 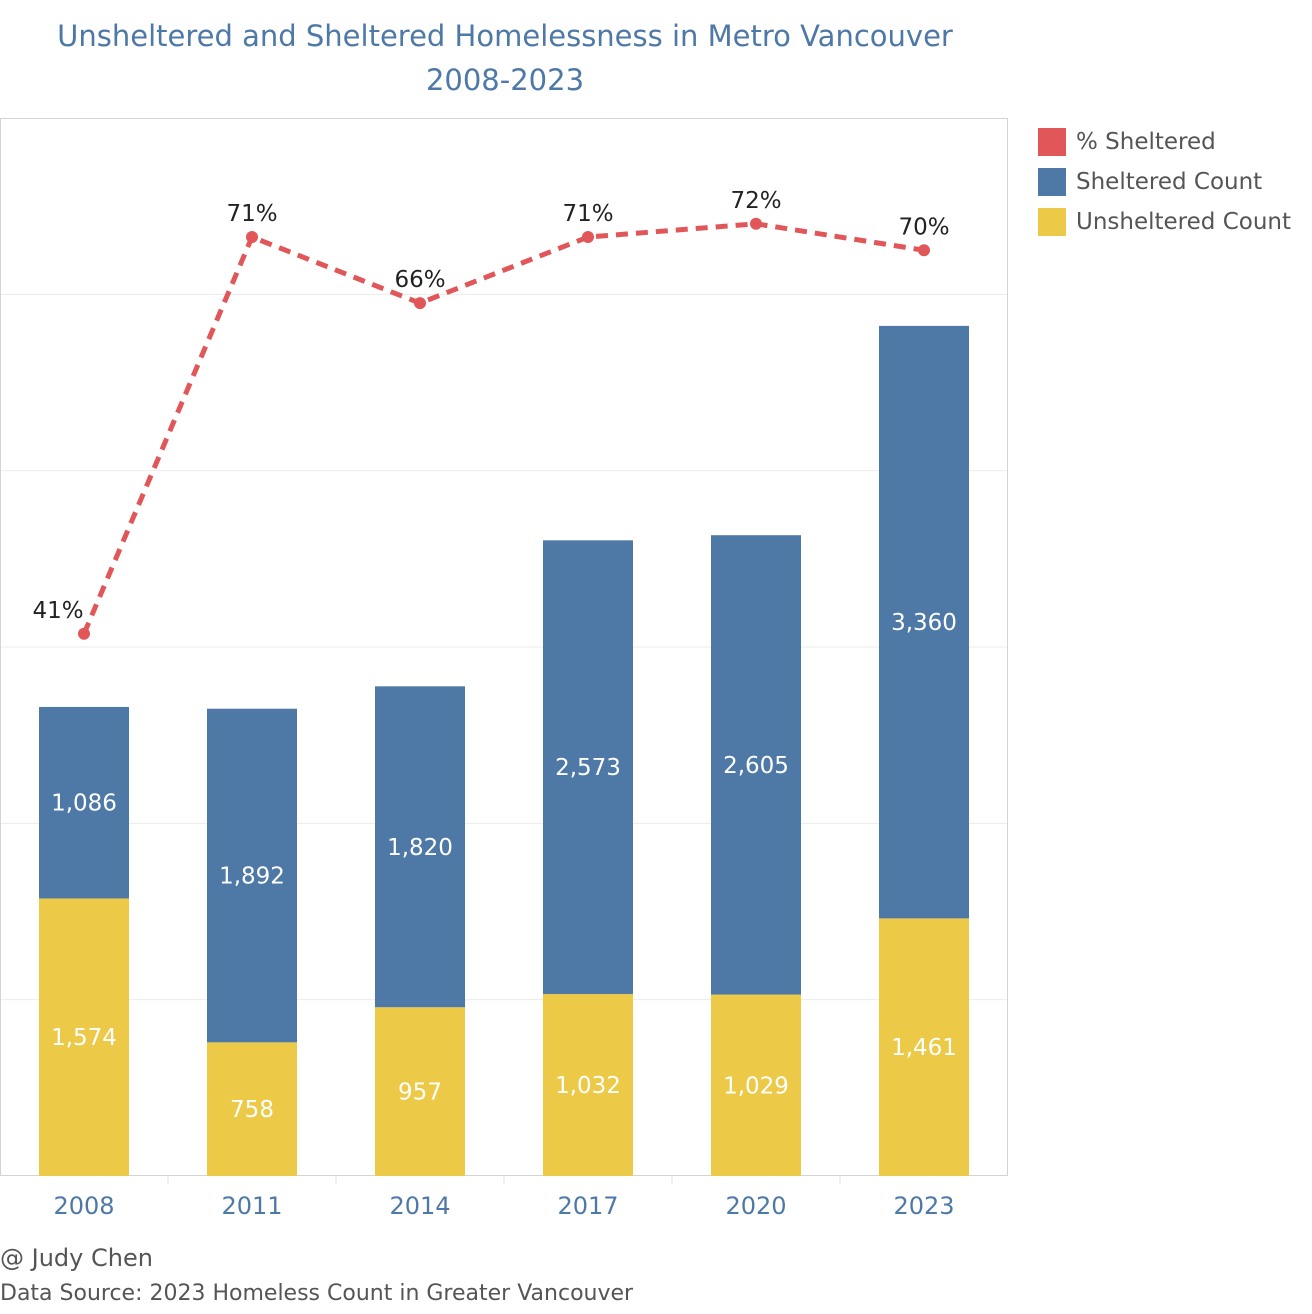 I want to click on label-pct-sheltered-2023: 70%, so click(x=923, y=227).